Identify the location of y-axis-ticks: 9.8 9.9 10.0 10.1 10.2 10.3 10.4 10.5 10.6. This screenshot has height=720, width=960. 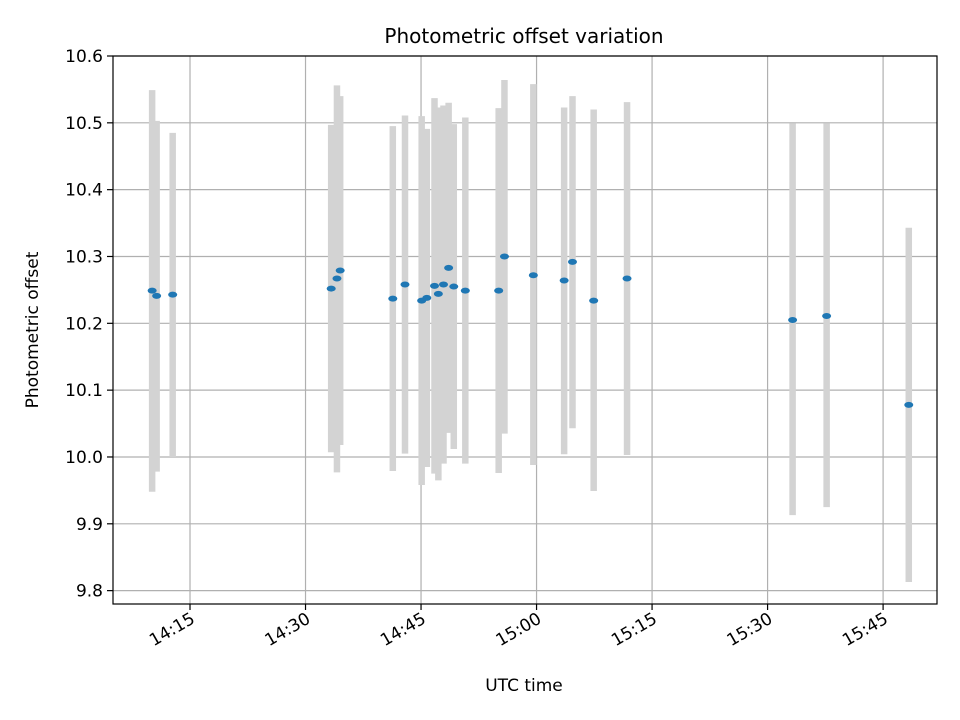
(89, 324).